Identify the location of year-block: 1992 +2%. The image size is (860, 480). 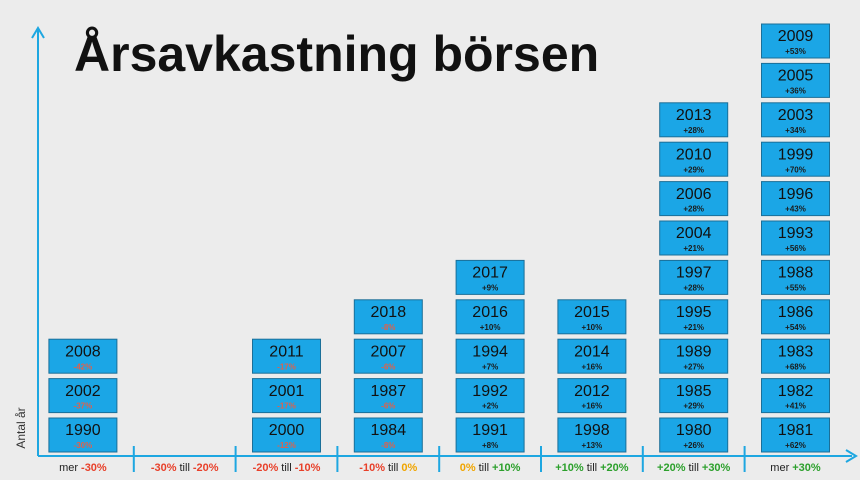
(490, 396).